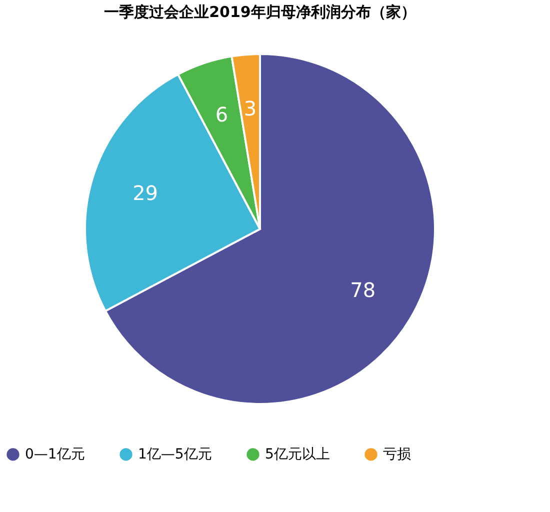  I want to click on legend-label: 亏损, so click(397, 454).